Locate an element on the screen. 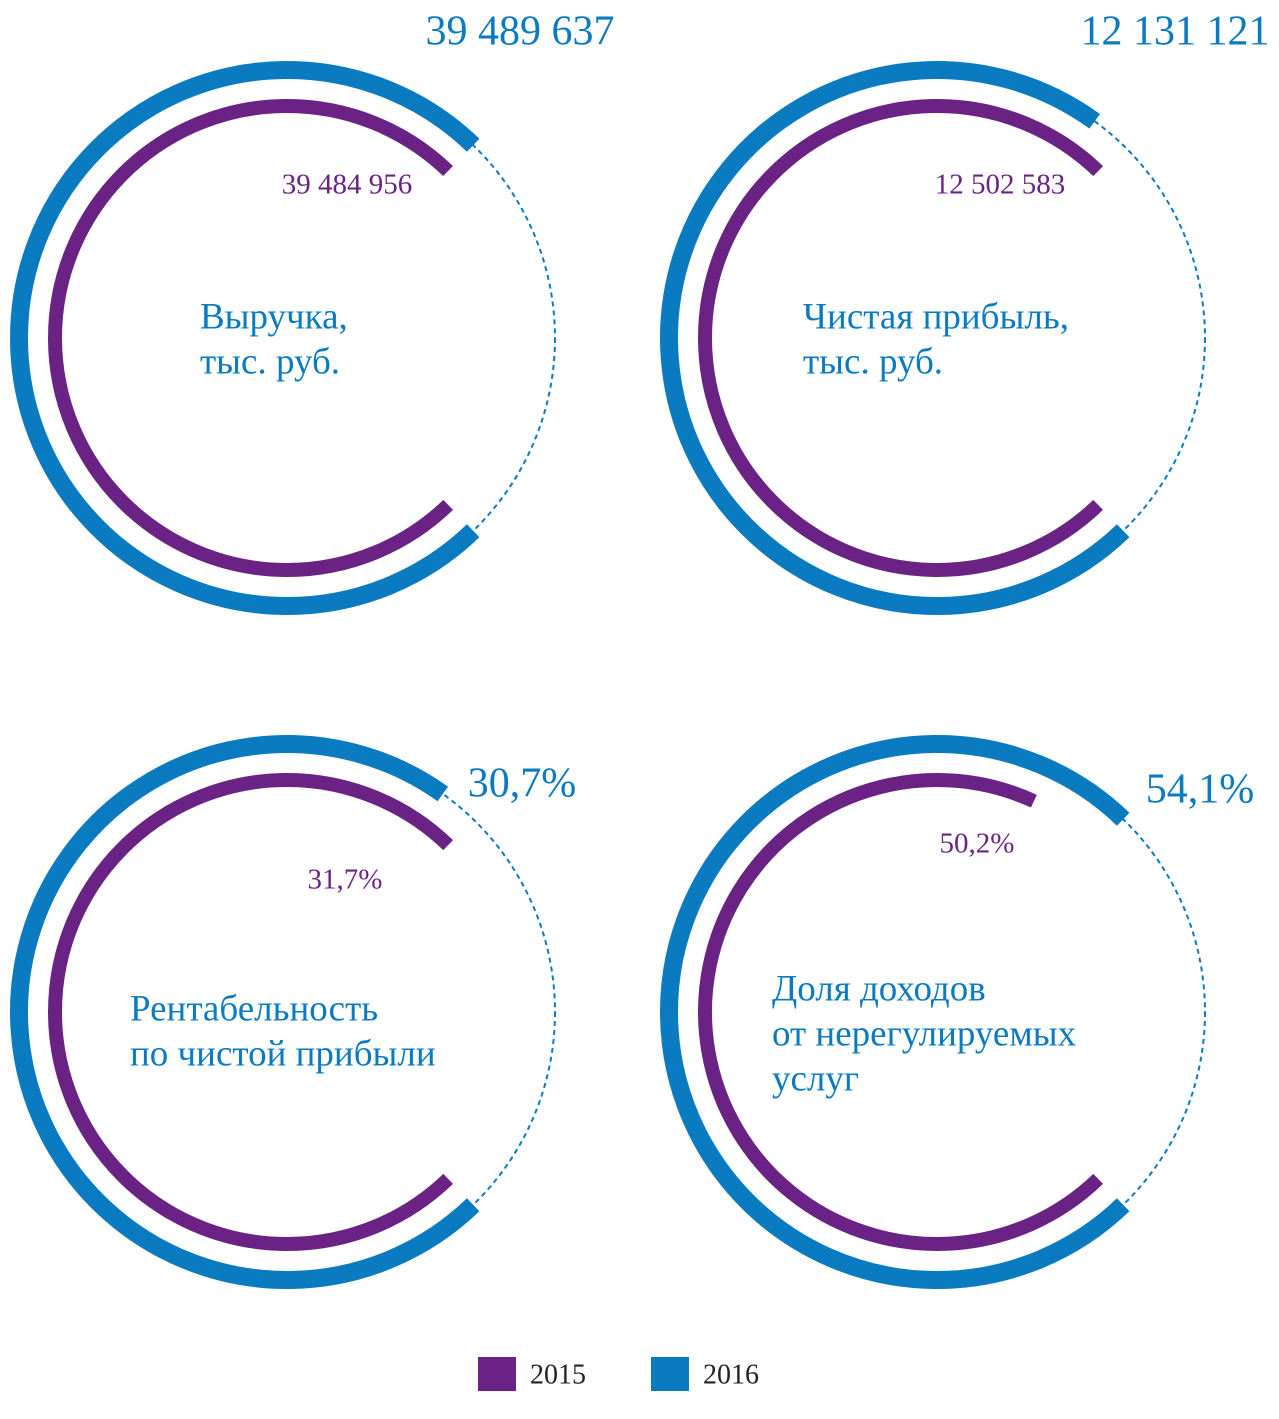 Image resolution: width=1279 pixels, height=1419 pixels. value-label-2016: 54,1% is located at coordinates (1200, 790).